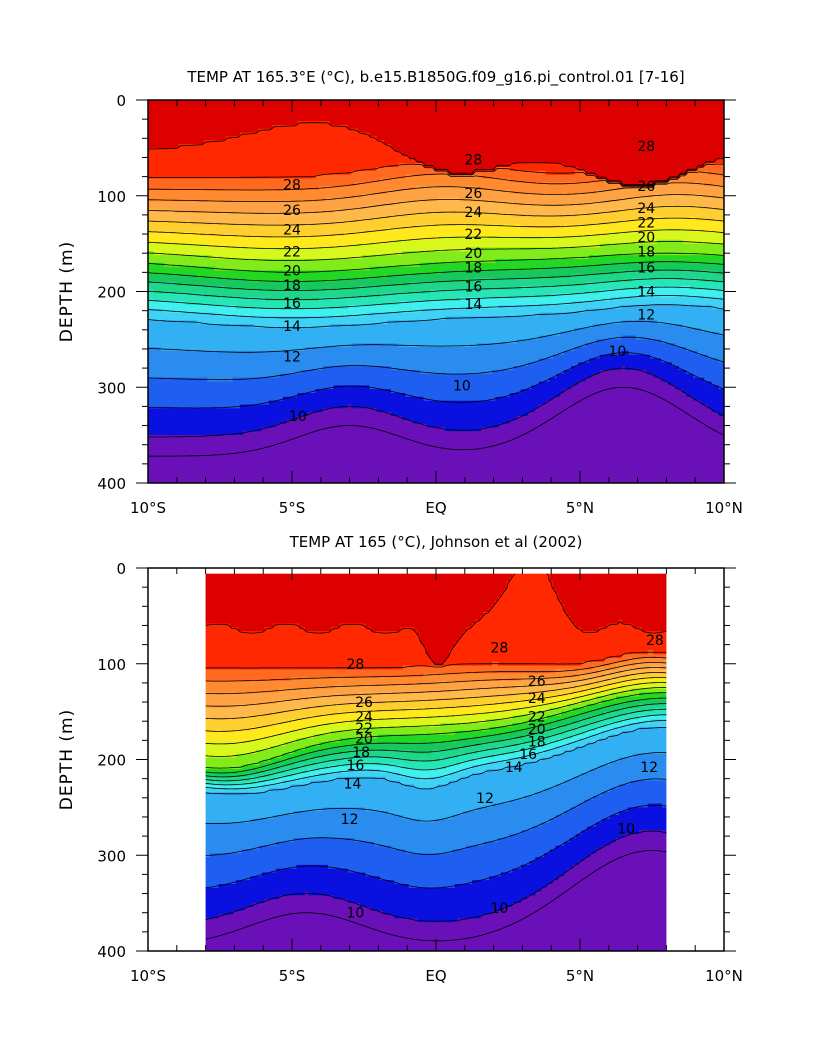 Image resolution: width=818 pixels, height=1055 pixels. I want to click on y-tick-label: 300, so click(111, 388).